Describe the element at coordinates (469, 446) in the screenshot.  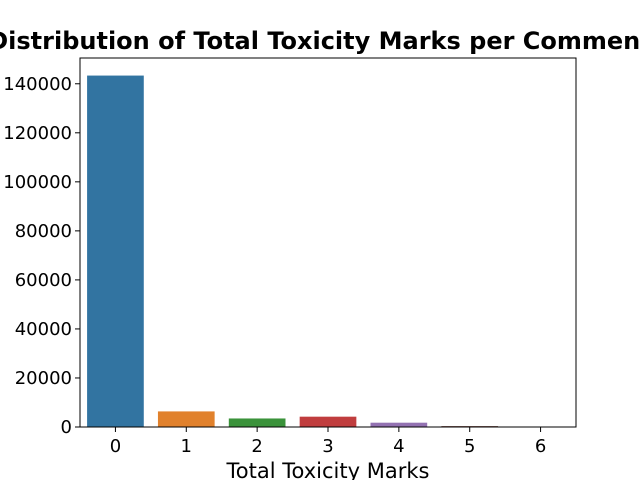
I see `x-tick-label: 5` at that location.